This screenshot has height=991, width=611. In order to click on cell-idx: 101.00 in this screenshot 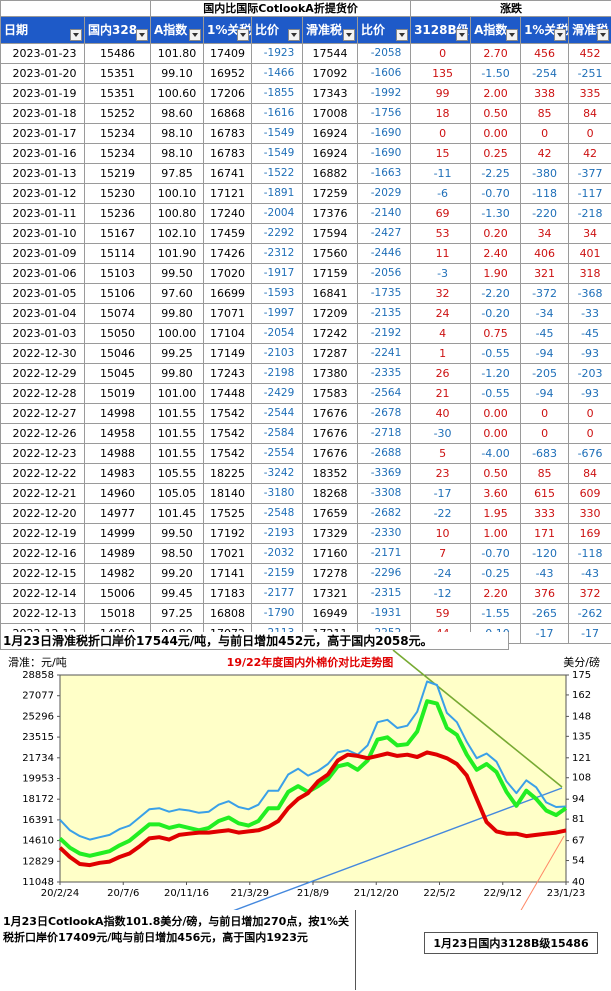, I will do `click(177, 393)`.